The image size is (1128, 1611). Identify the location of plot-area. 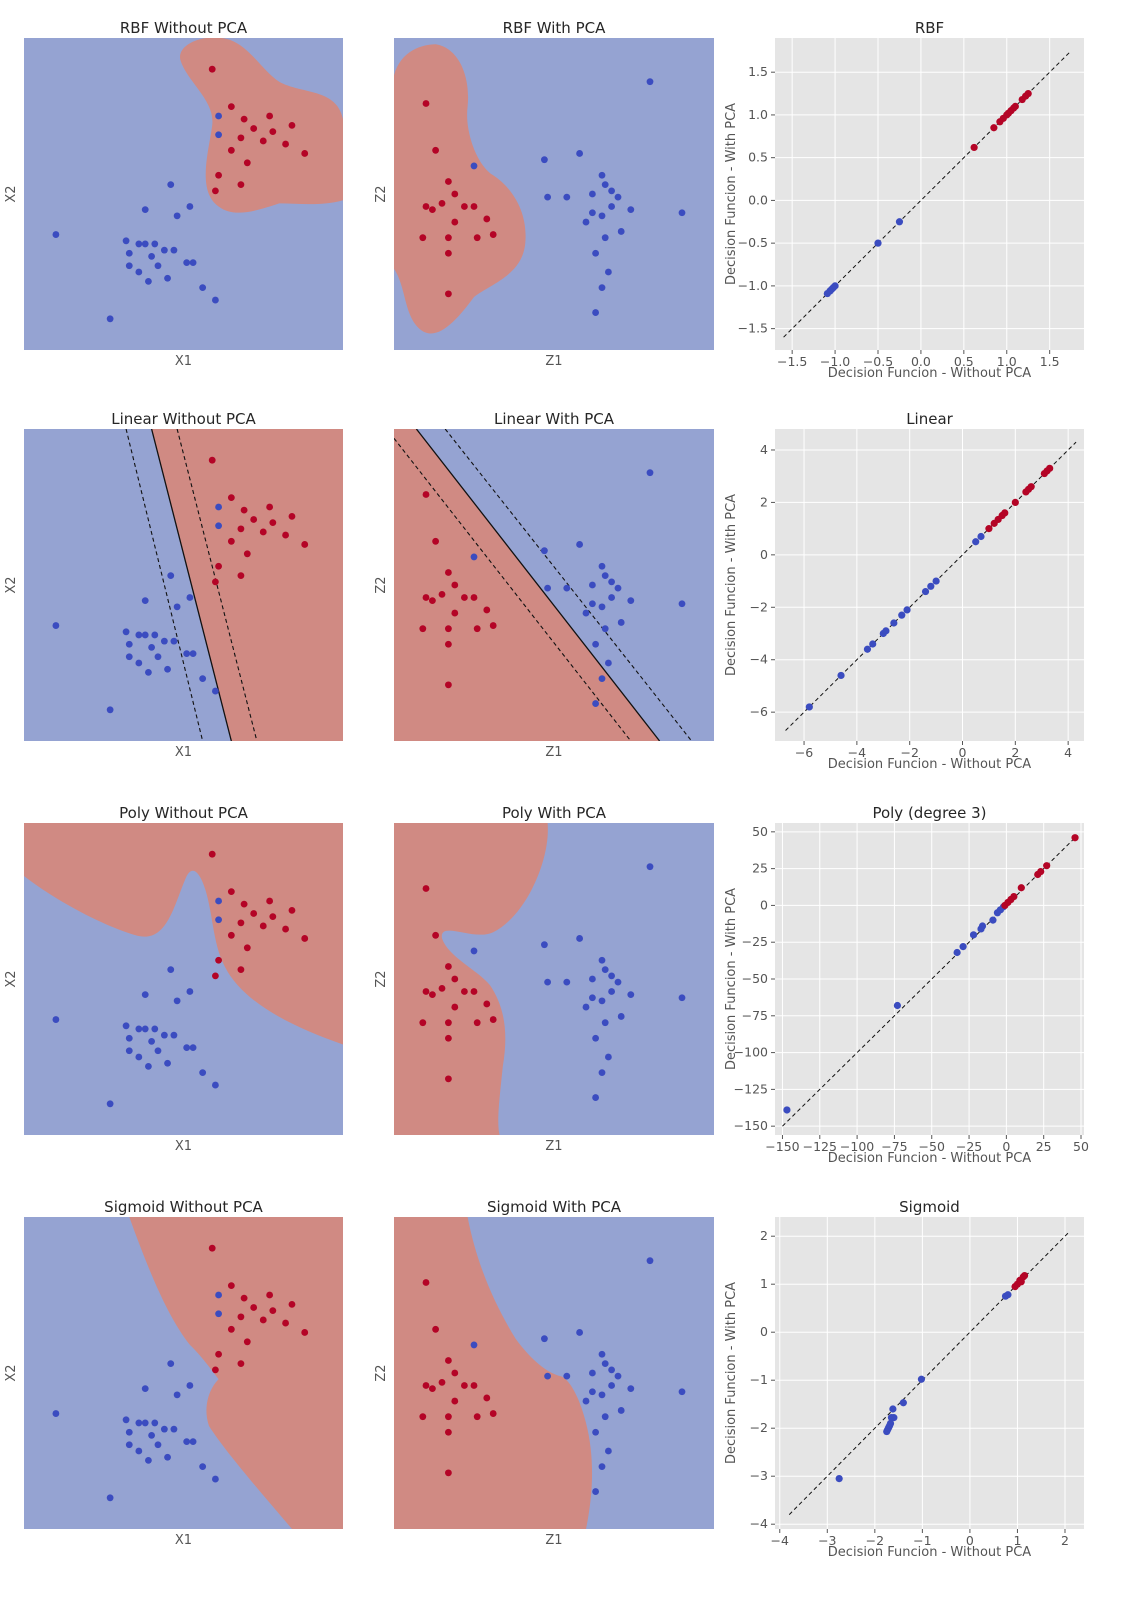
(929, 194).